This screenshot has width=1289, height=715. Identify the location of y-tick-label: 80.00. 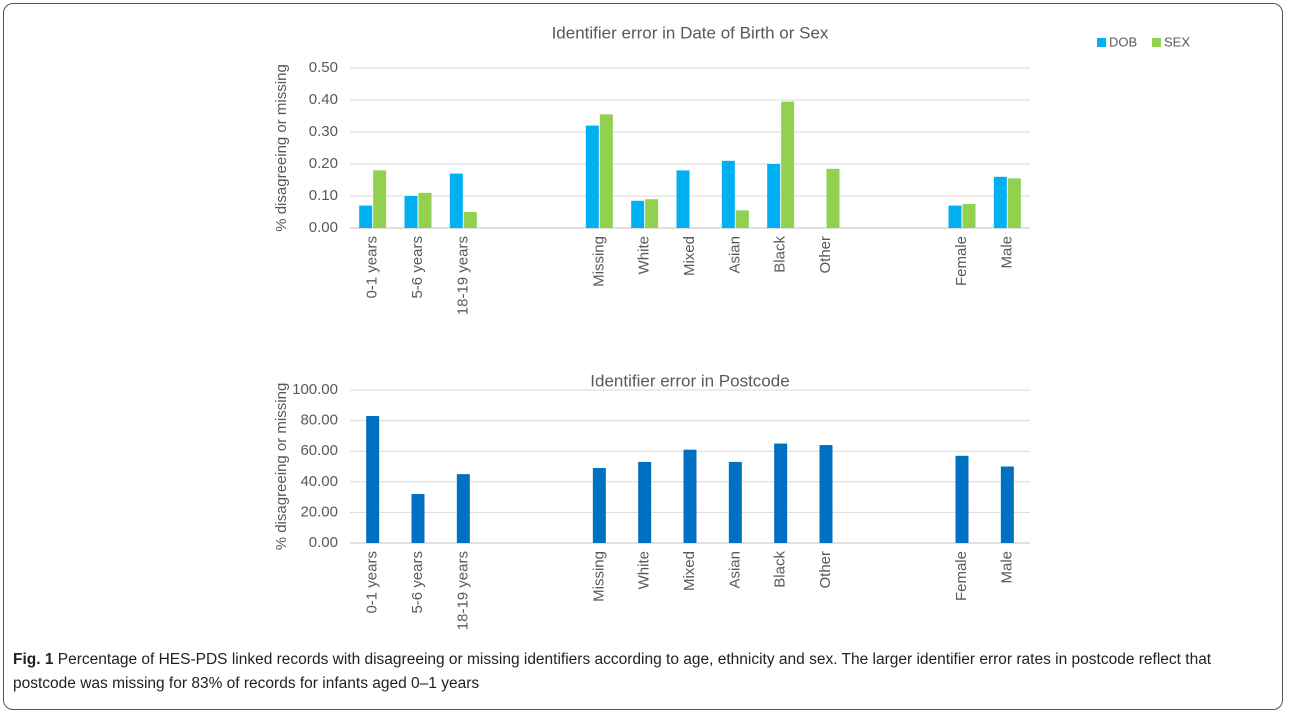
(319, 420).